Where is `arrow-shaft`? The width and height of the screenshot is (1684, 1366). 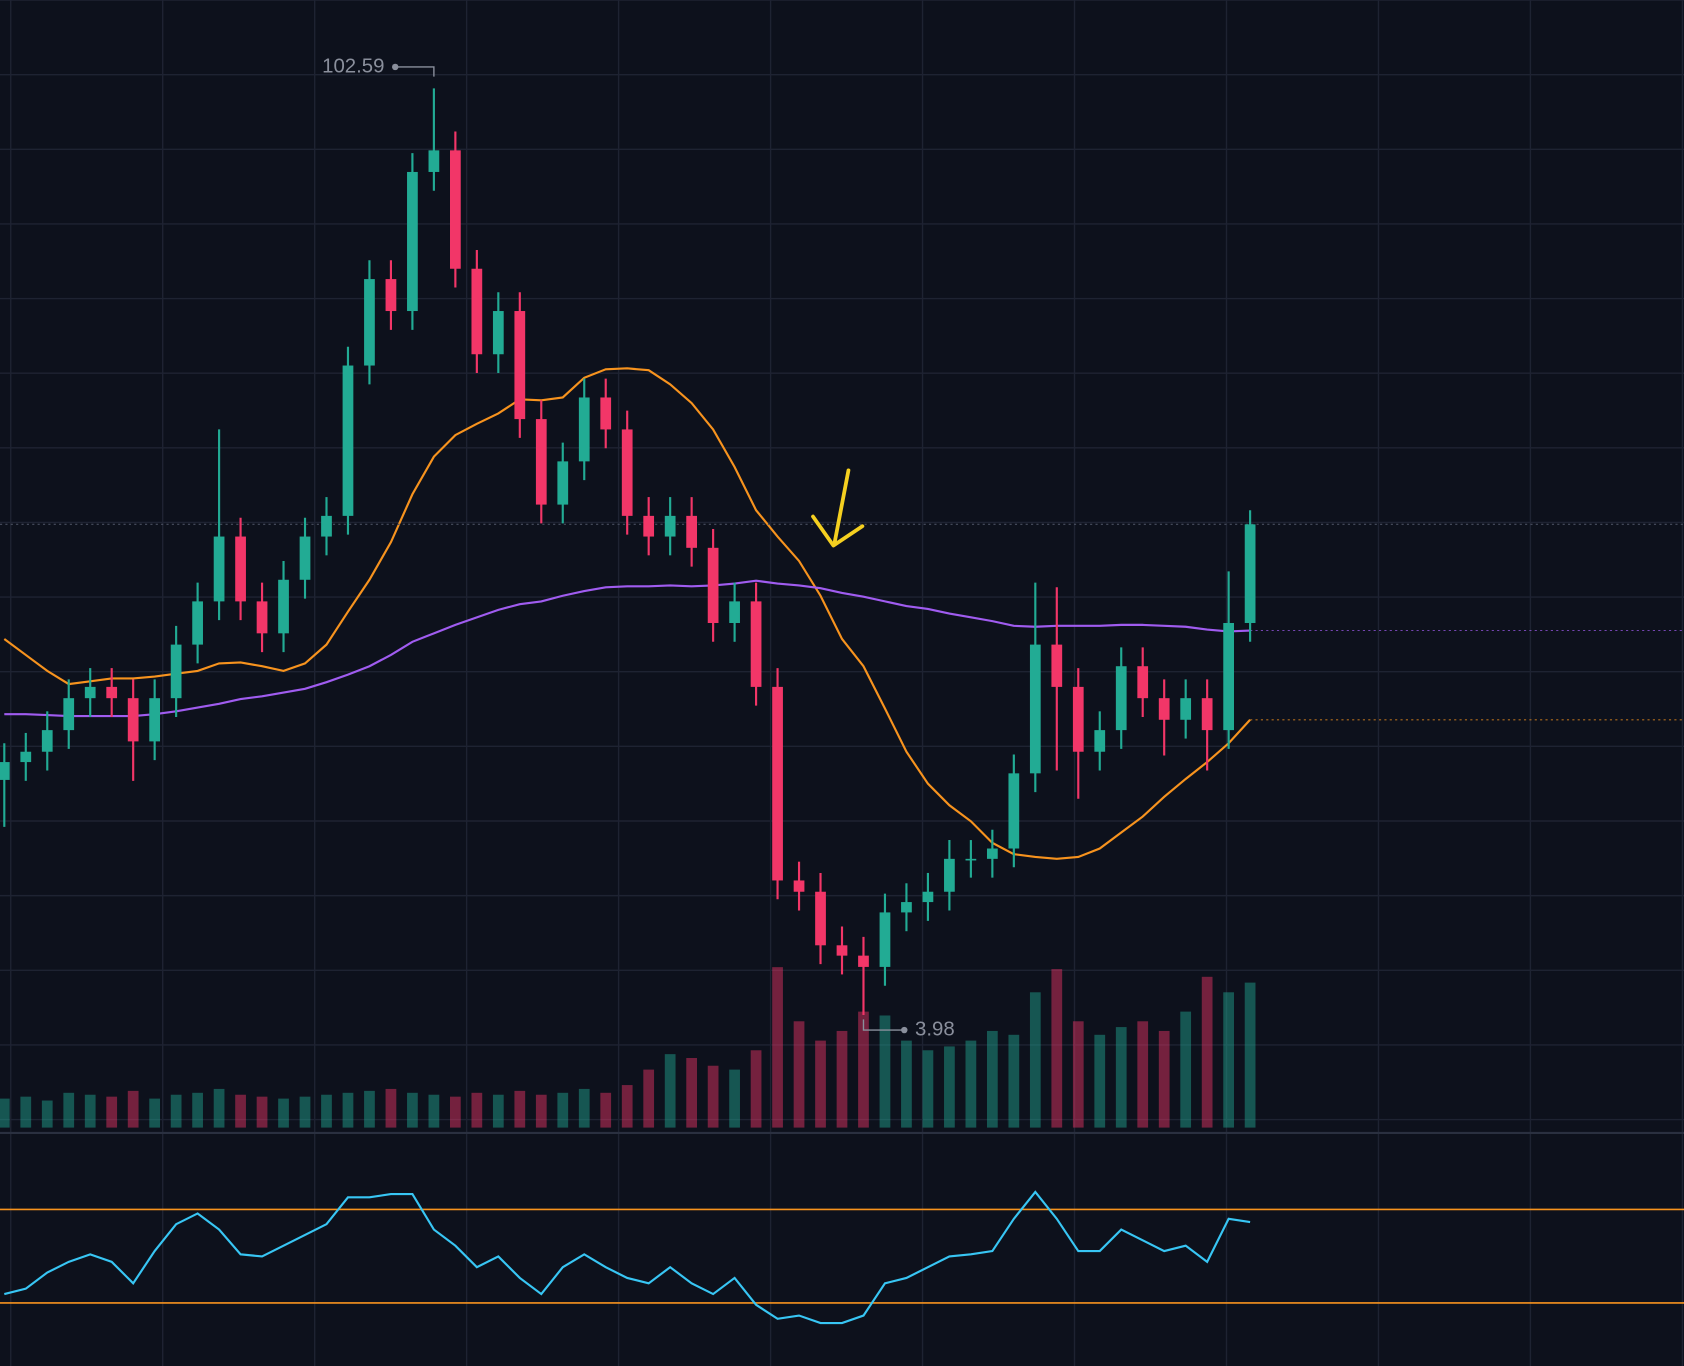 arrow-shaft is located at coordinates (841, 507).